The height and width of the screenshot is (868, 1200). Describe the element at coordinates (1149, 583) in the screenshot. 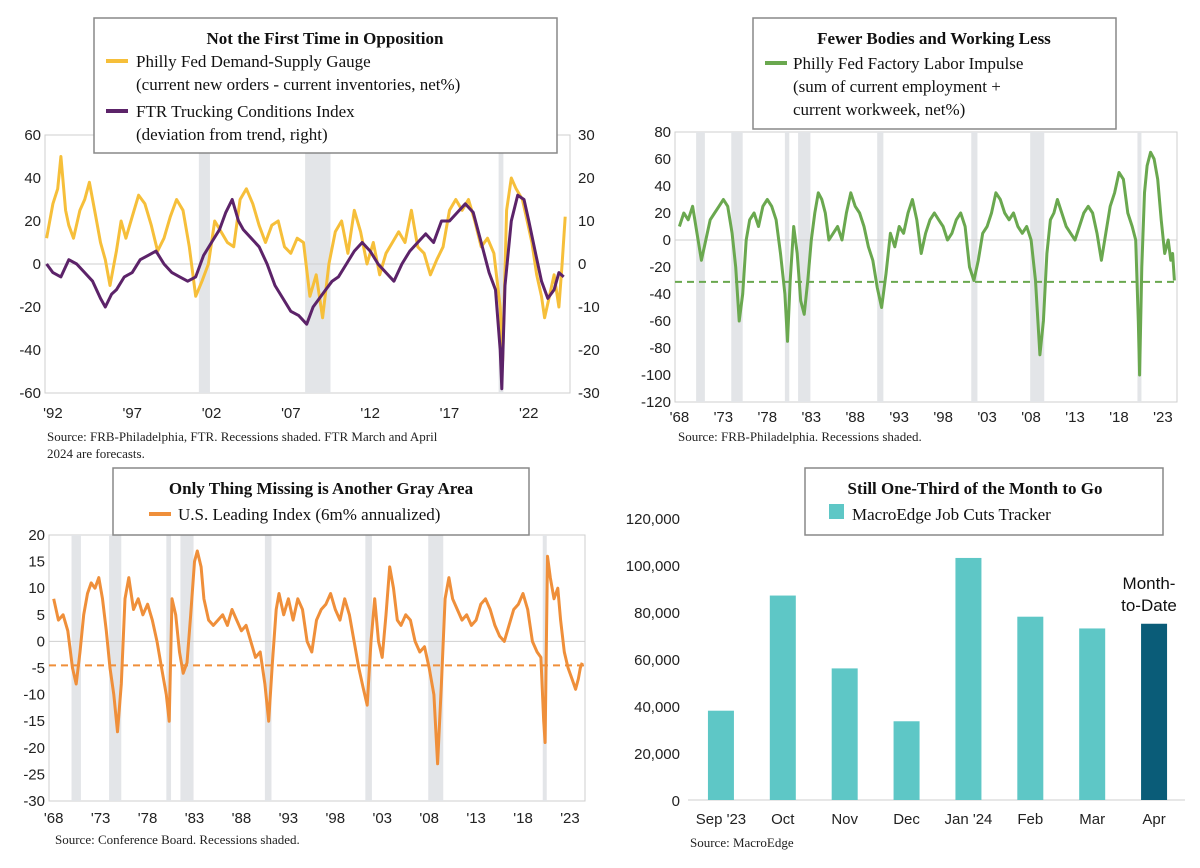

I see `annotation-month-to-date: Month-` at that location.